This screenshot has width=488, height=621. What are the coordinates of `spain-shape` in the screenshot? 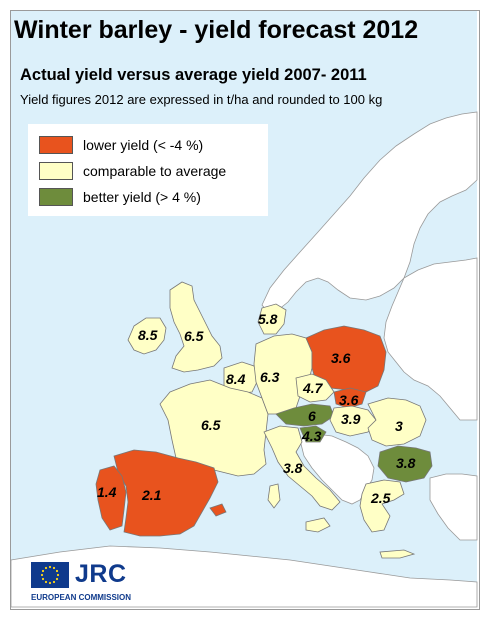 It's located at (166, 493).